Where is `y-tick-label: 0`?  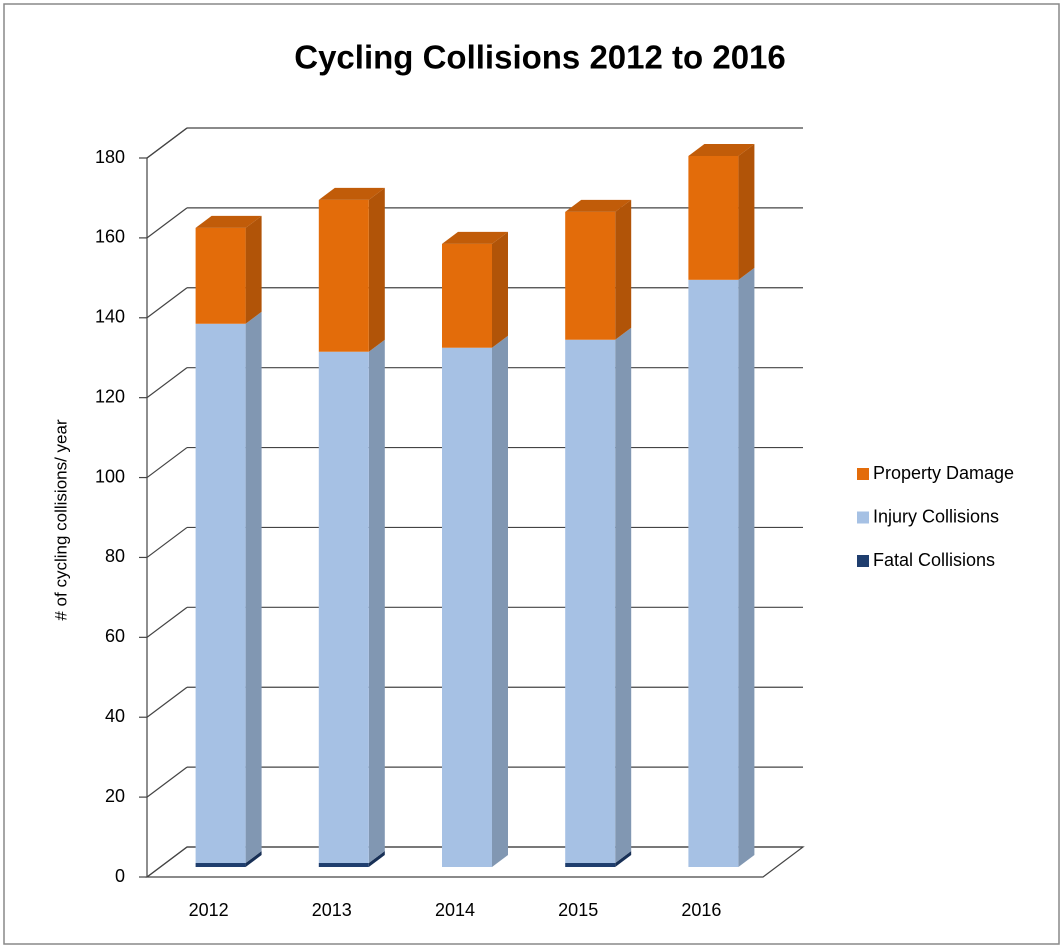
y-tick-label: 0 is located at coordinates (120, 876).